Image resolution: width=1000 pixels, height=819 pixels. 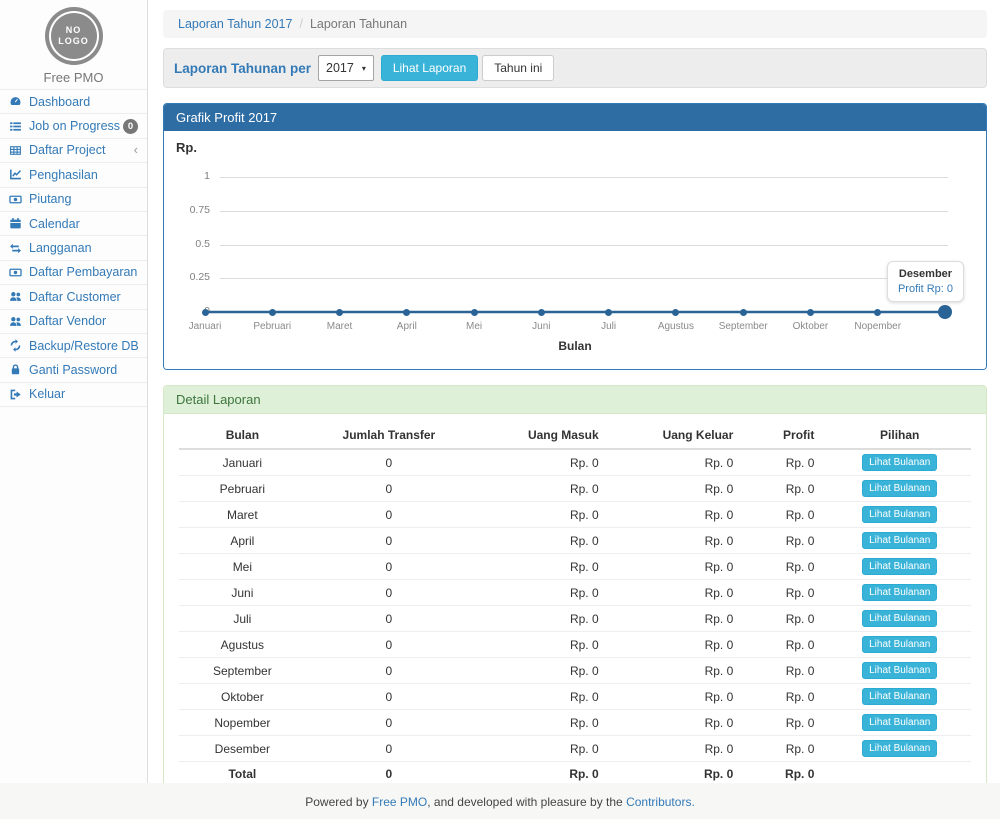 I want to click on sidebar-item-label: Dashboard, so click(x=60, y=101).